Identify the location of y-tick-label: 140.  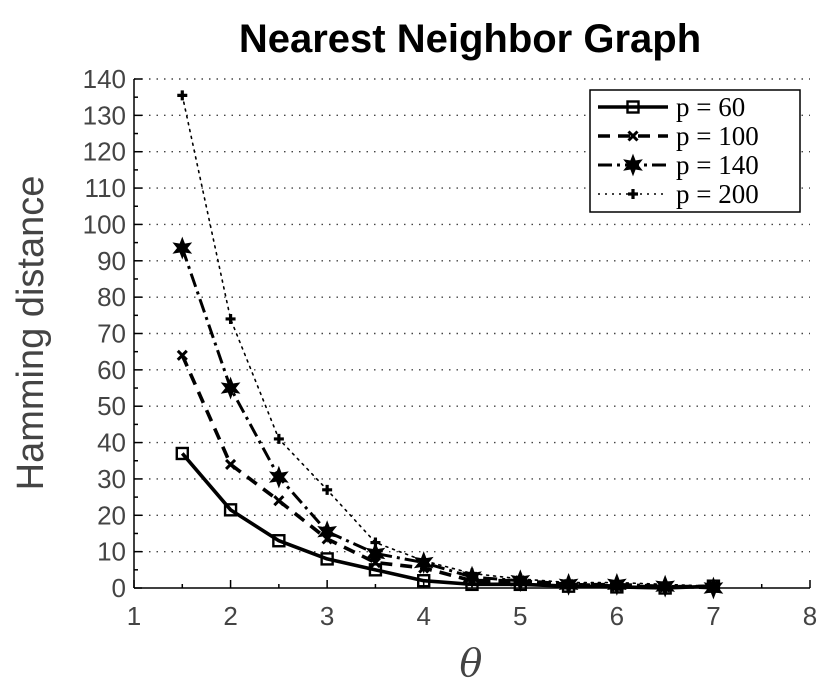
(104, 79).